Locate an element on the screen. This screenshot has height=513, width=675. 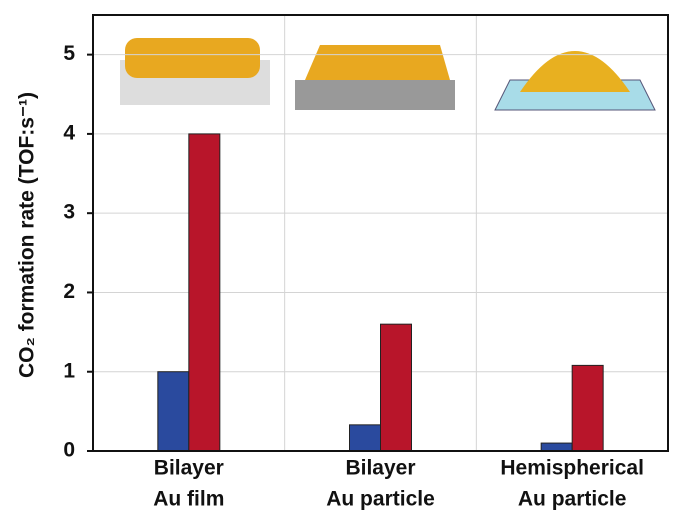
inset-hemisphere is located at coordinates (575, 71).